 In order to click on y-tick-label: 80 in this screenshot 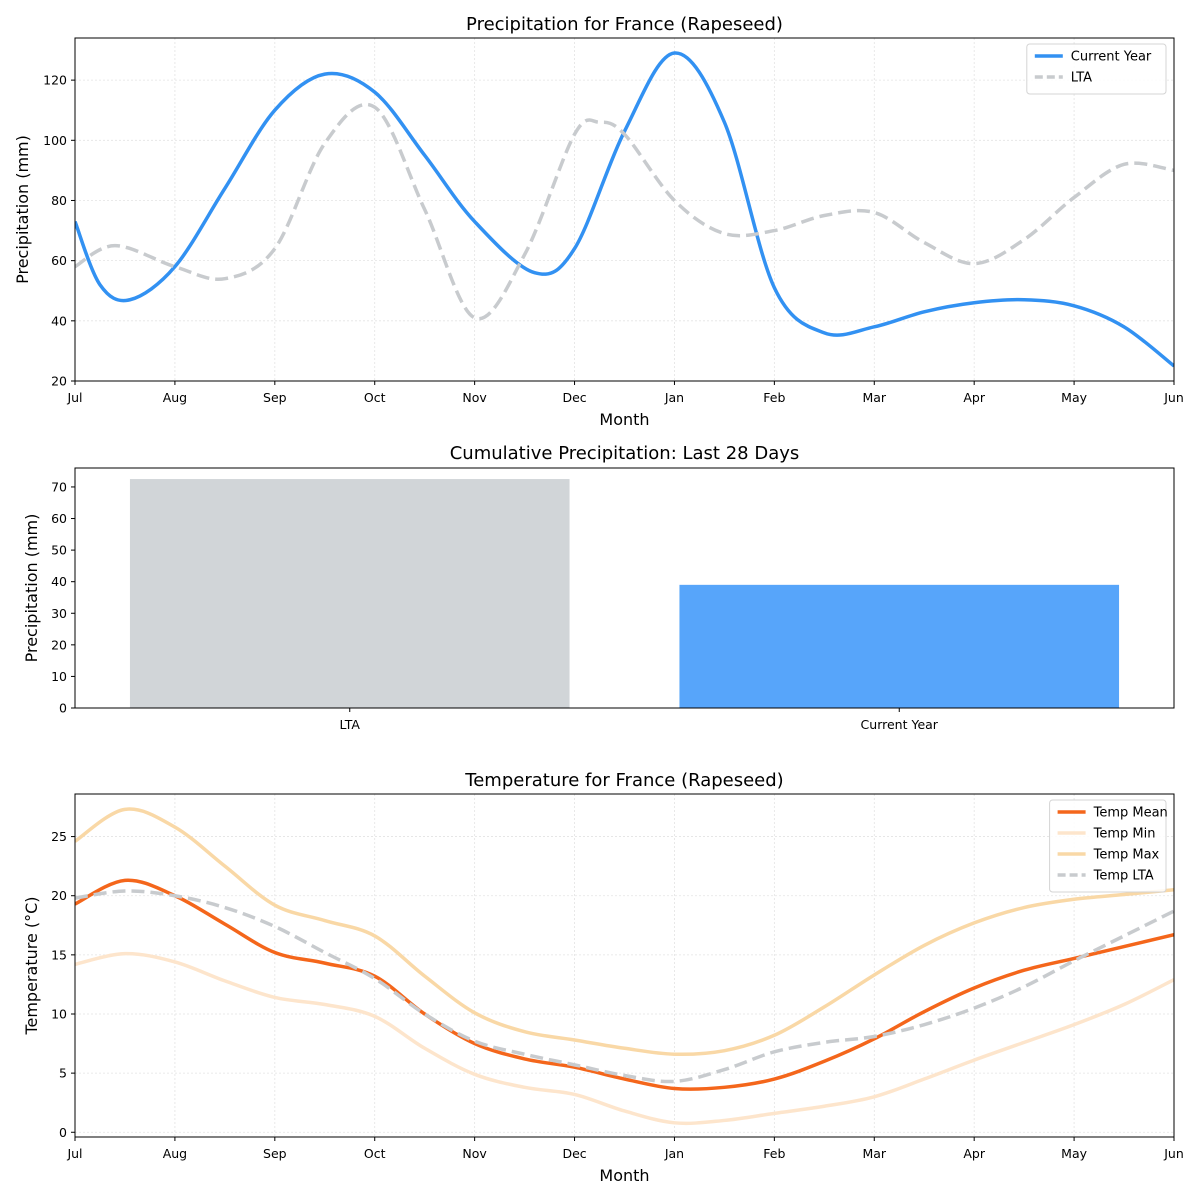, I will do `click(59, 200)`.